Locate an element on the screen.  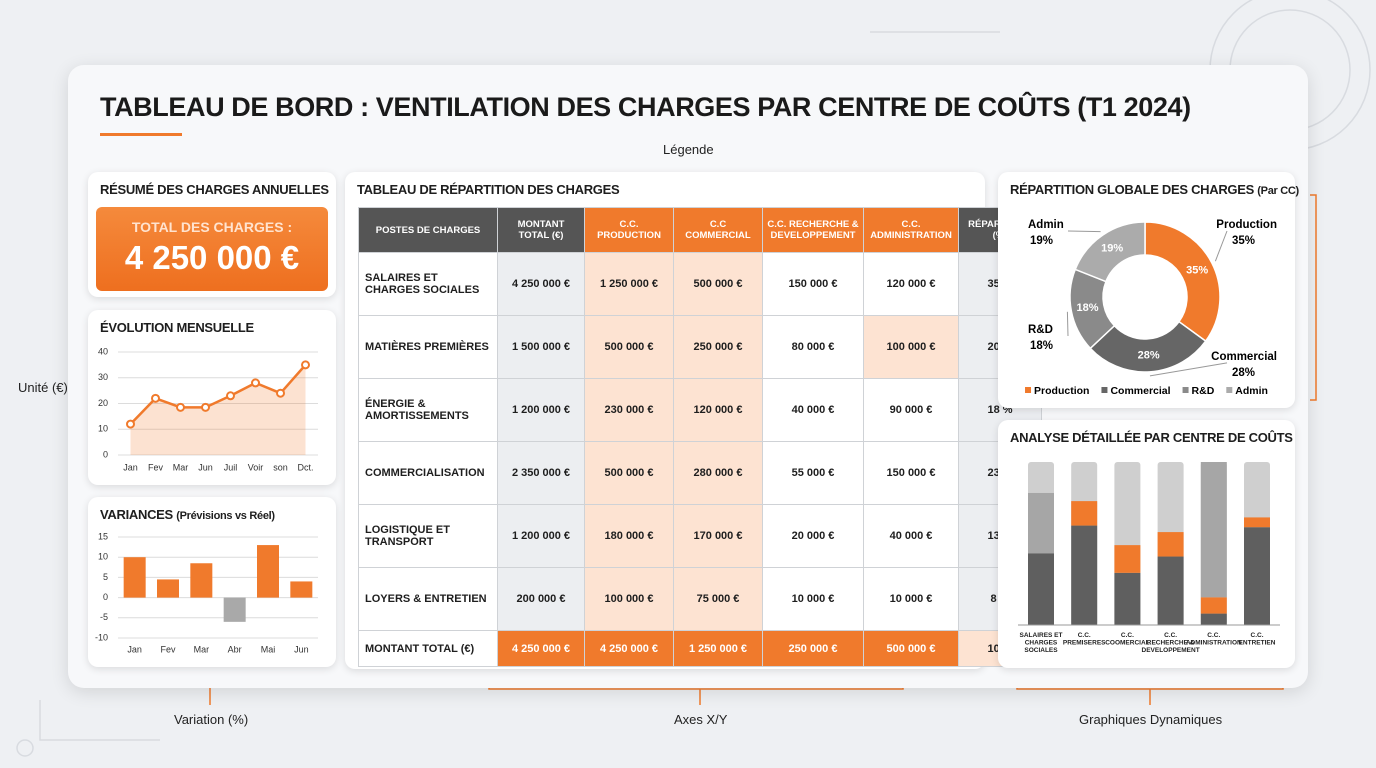
x-tick-label: Jan is located at coordinates (130, 467).